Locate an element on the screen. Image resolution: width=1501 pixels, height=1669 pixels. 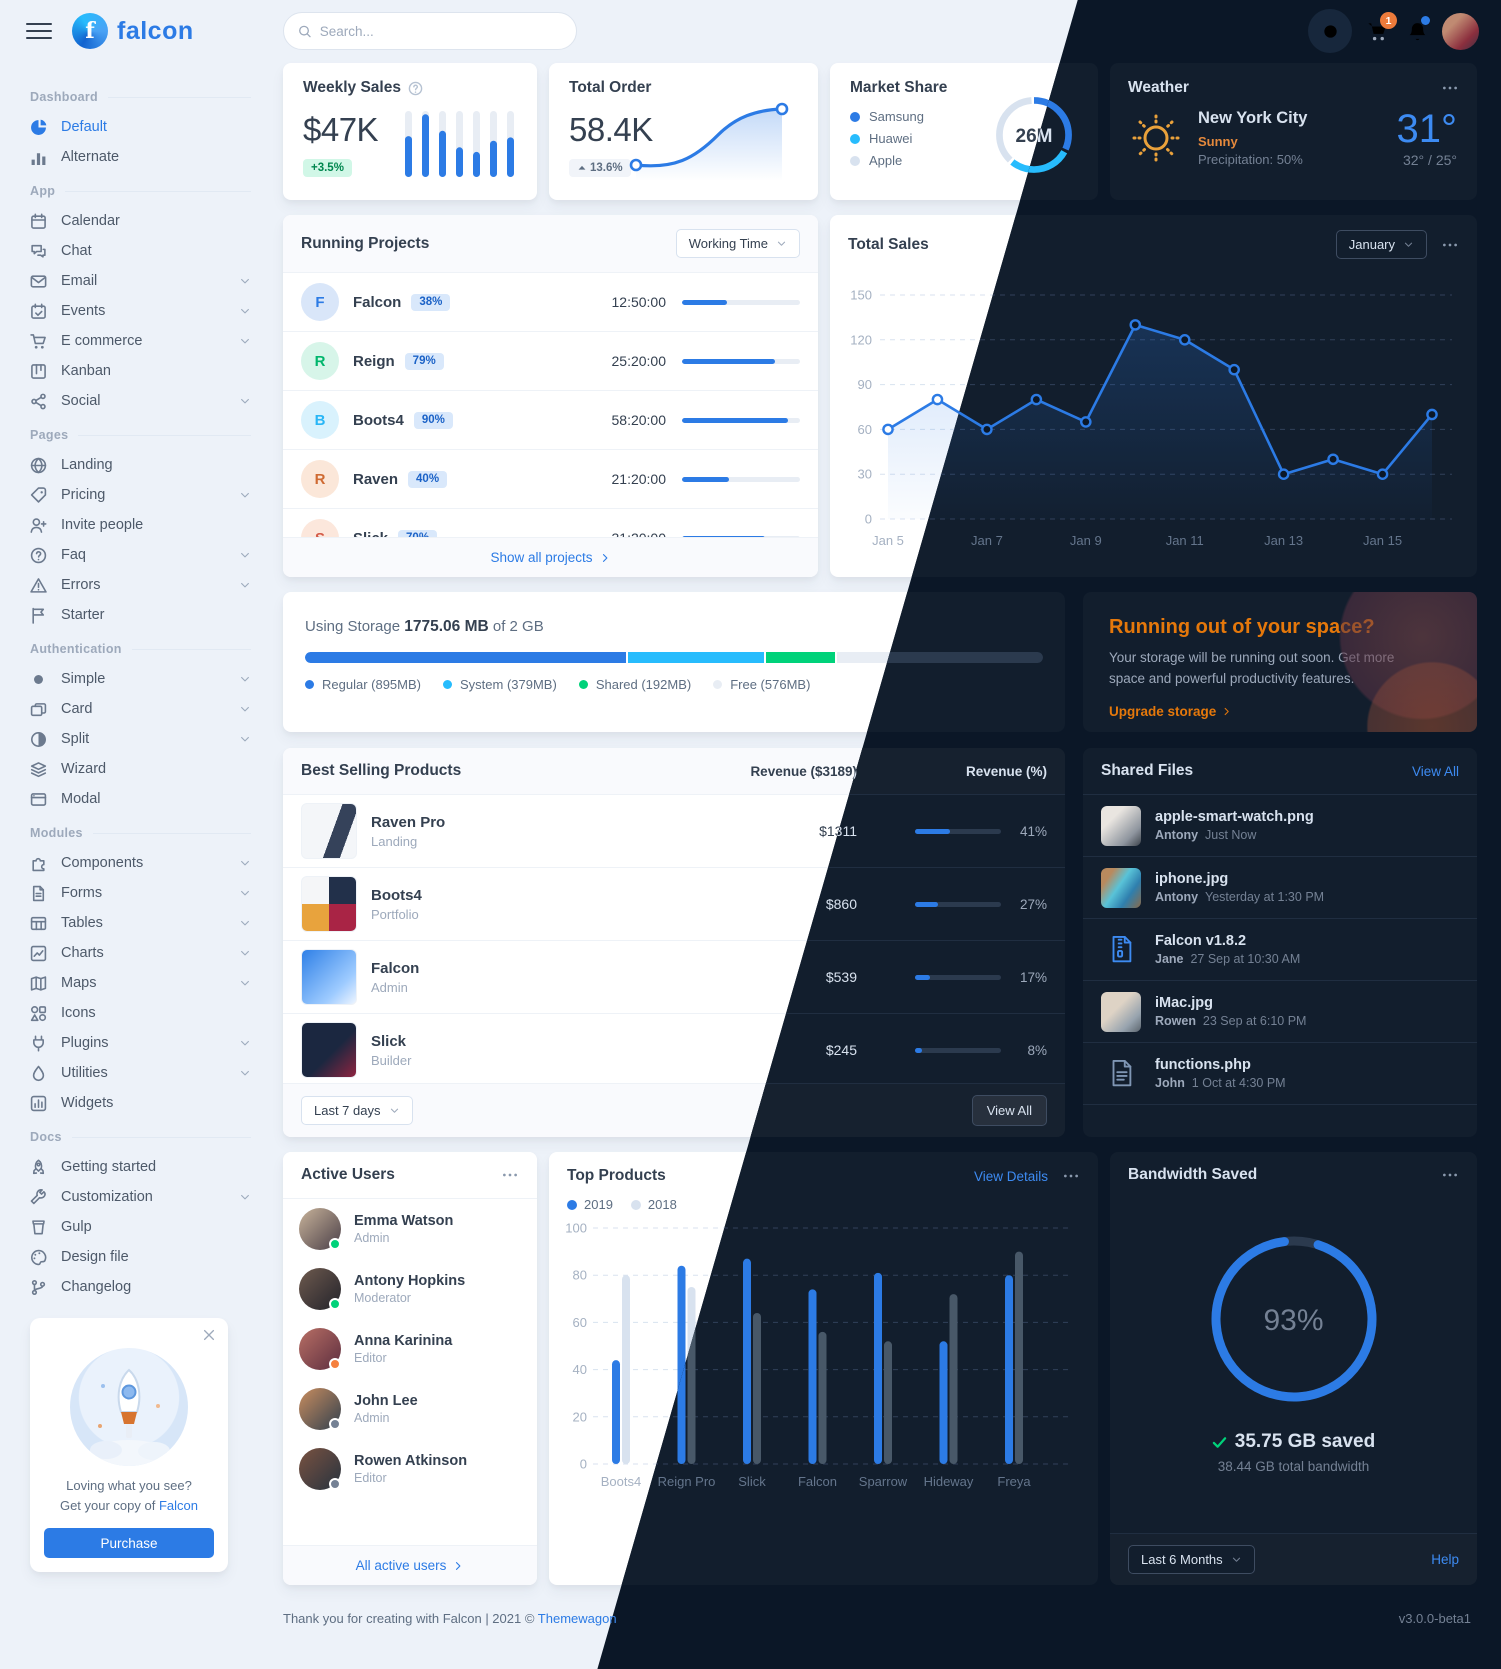
sidebar-item-chat: Chat is located at coordinates (140, 251).